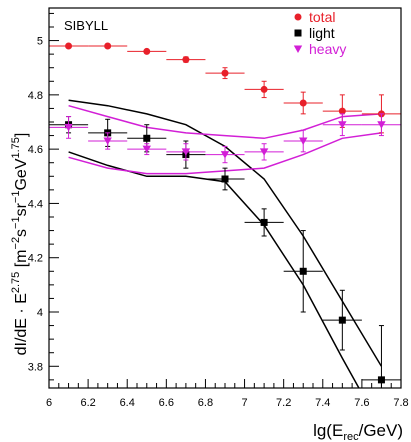  I want to click on legend-marker-heavy, so click(298, 49).